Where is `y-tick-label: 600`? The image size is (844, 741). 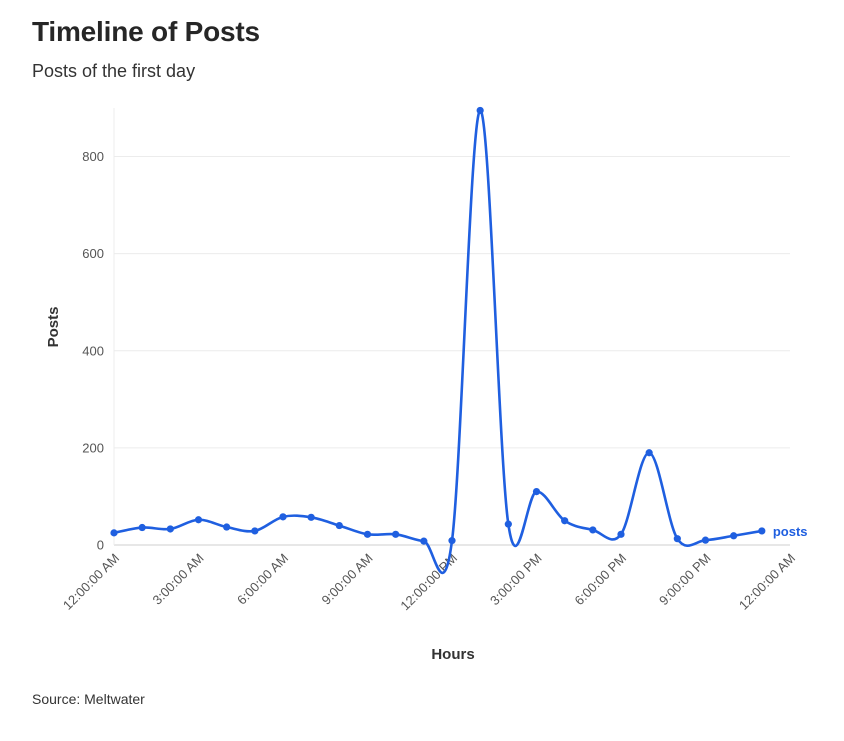 y-tick-label: 600 is located at coordinates (93, 253).